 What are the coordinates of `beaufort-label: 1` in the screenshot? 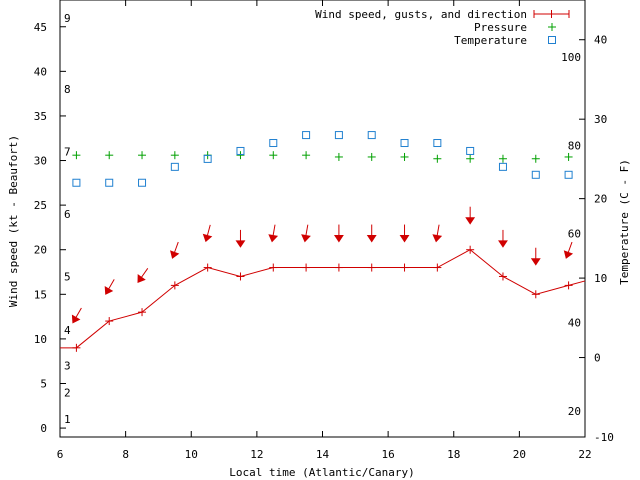 It's located at (67, 419).